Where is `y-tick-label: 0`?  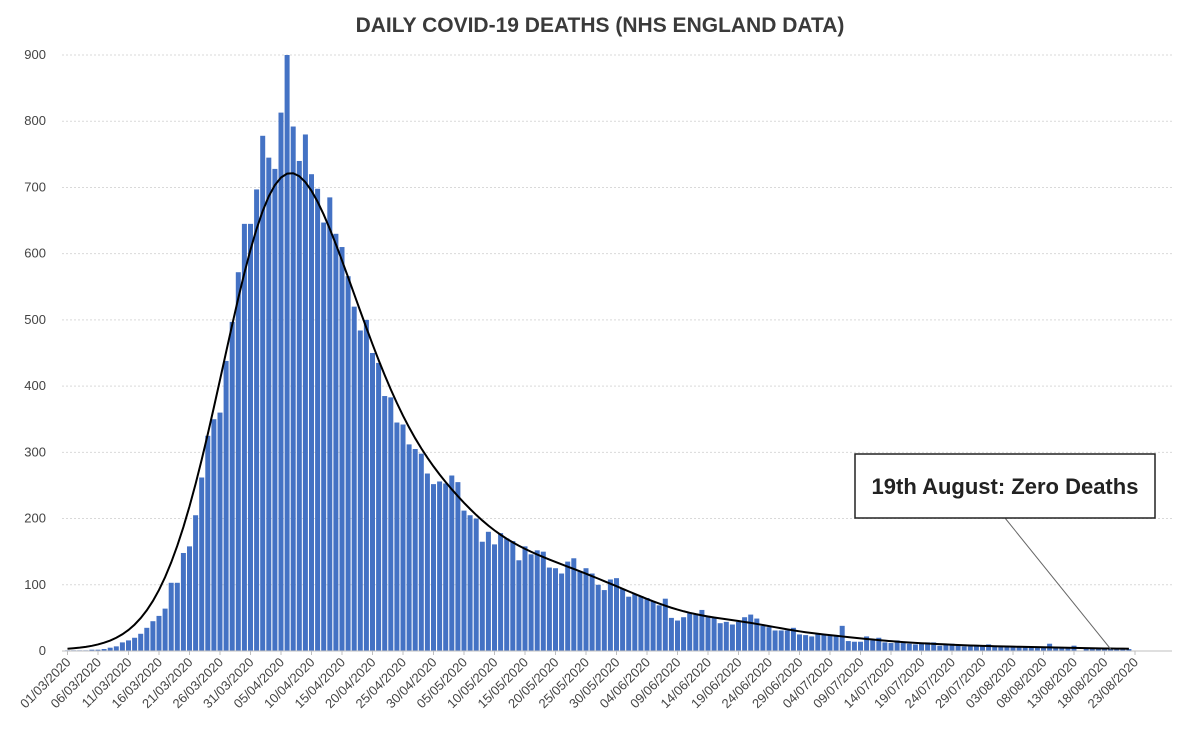 y-tick-label: 0 is located at coordinates (42, 650).